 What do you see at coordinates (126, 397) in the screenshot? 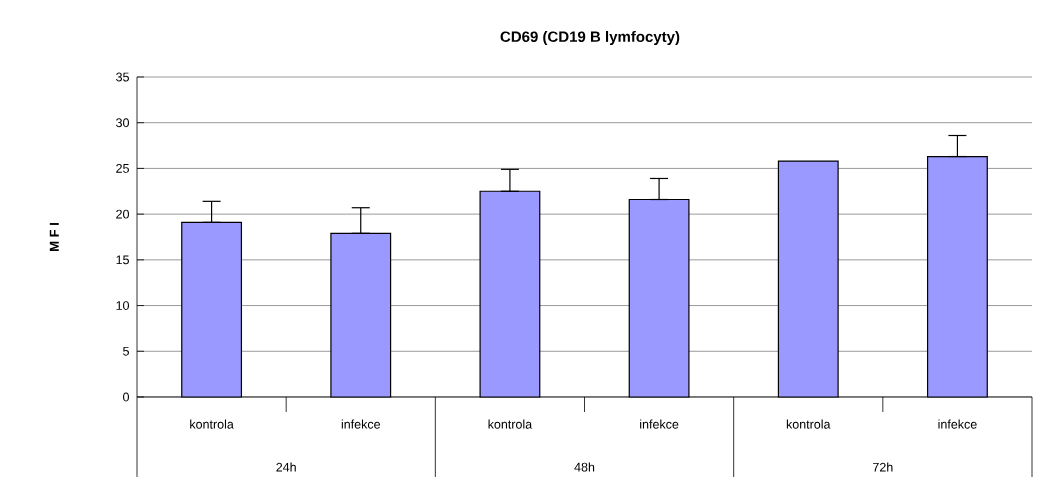
I see `y-tick-label: 0` at bounding box center [126, 397].